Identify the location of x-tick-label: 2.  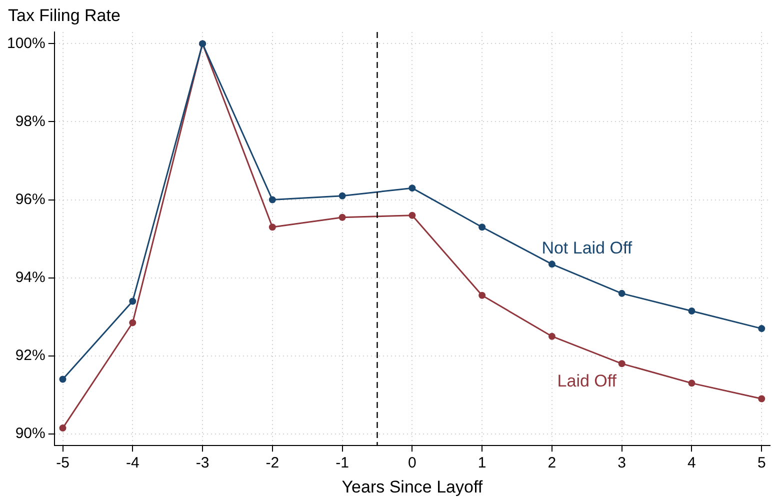
(552, 463).